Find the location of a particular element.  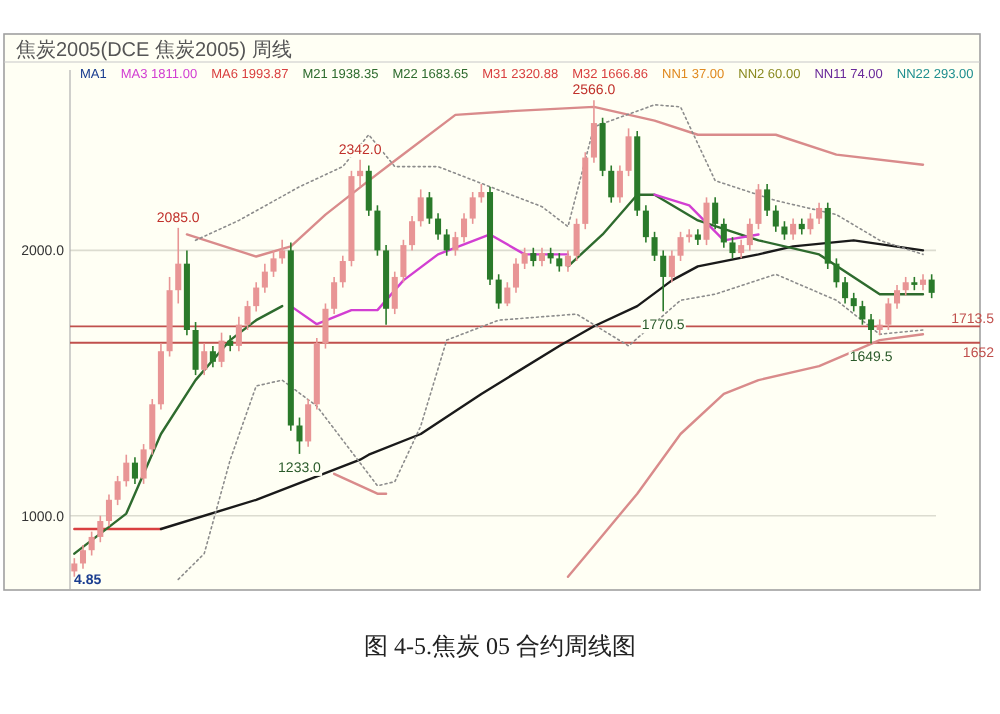

text: 图 4-5.焦炭 05 合约周线图 is located at coordinates (500, 646).